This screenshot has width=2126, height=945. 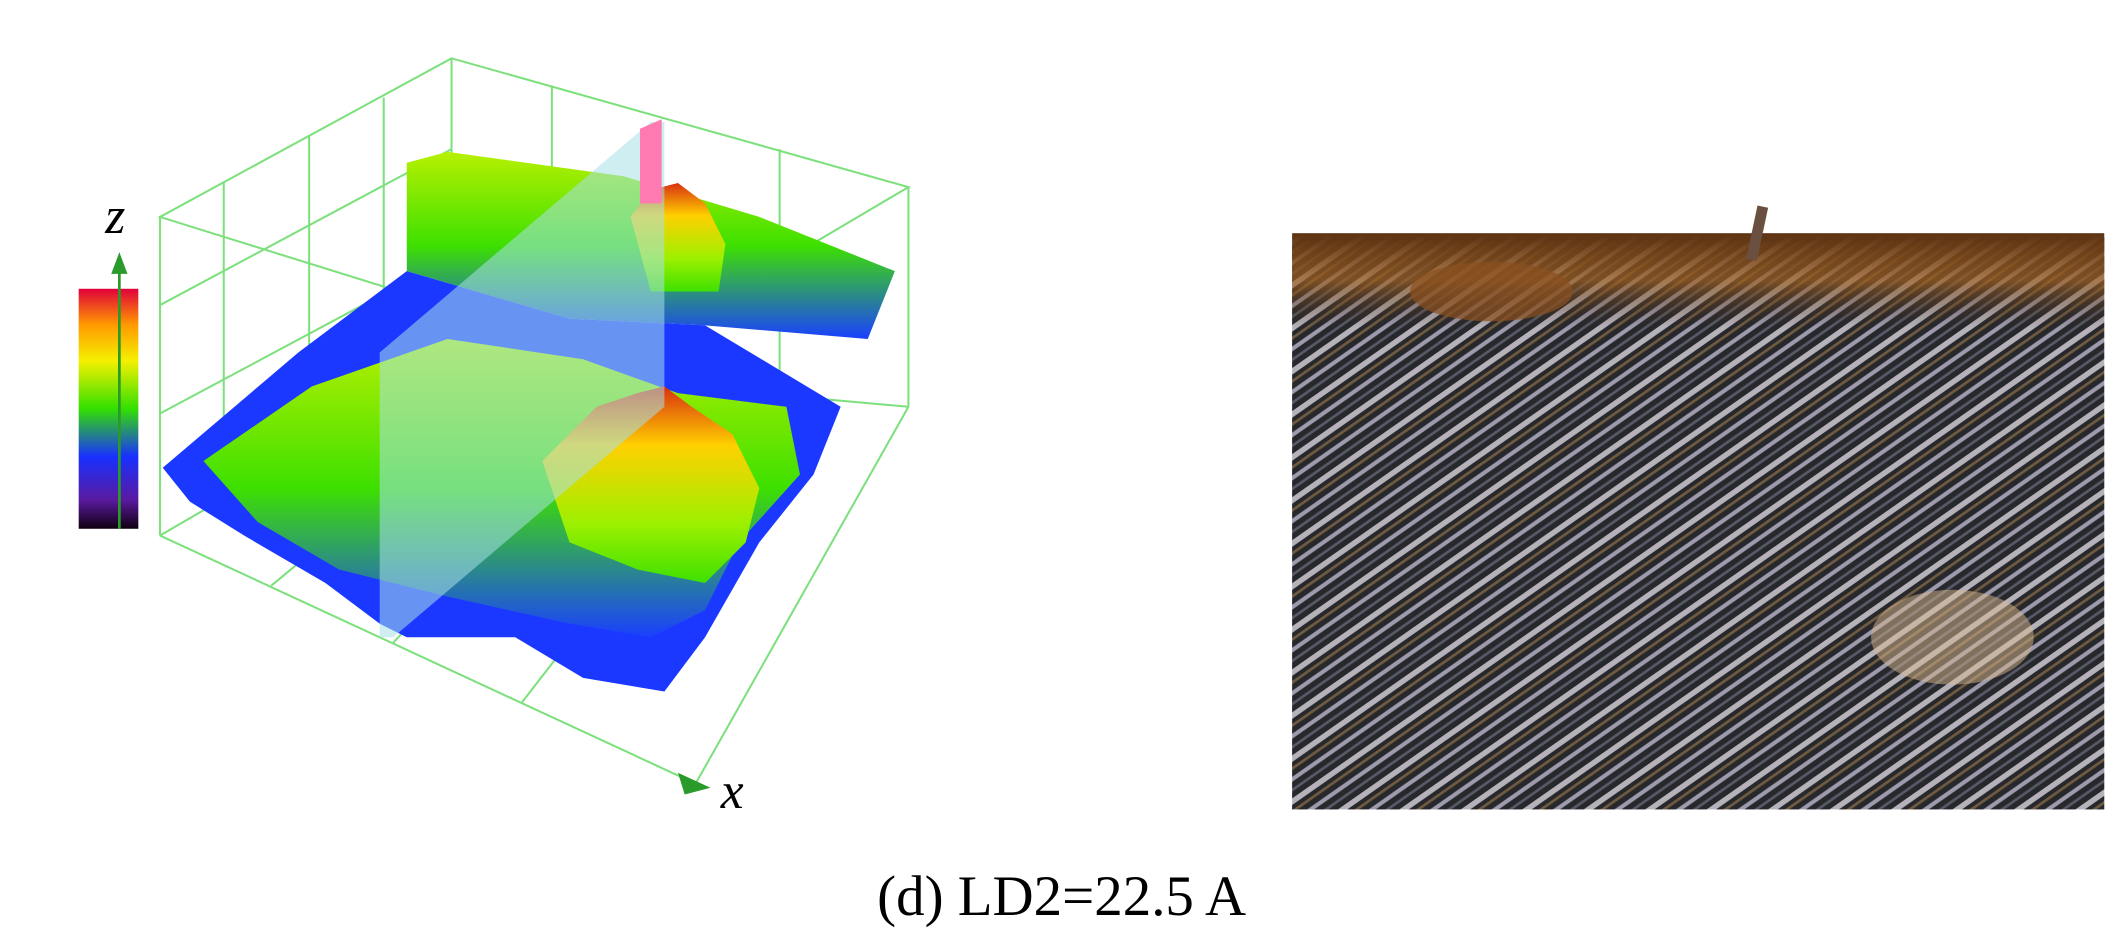 I want to click on z-axis-label: z, so click(x=114, y=216).